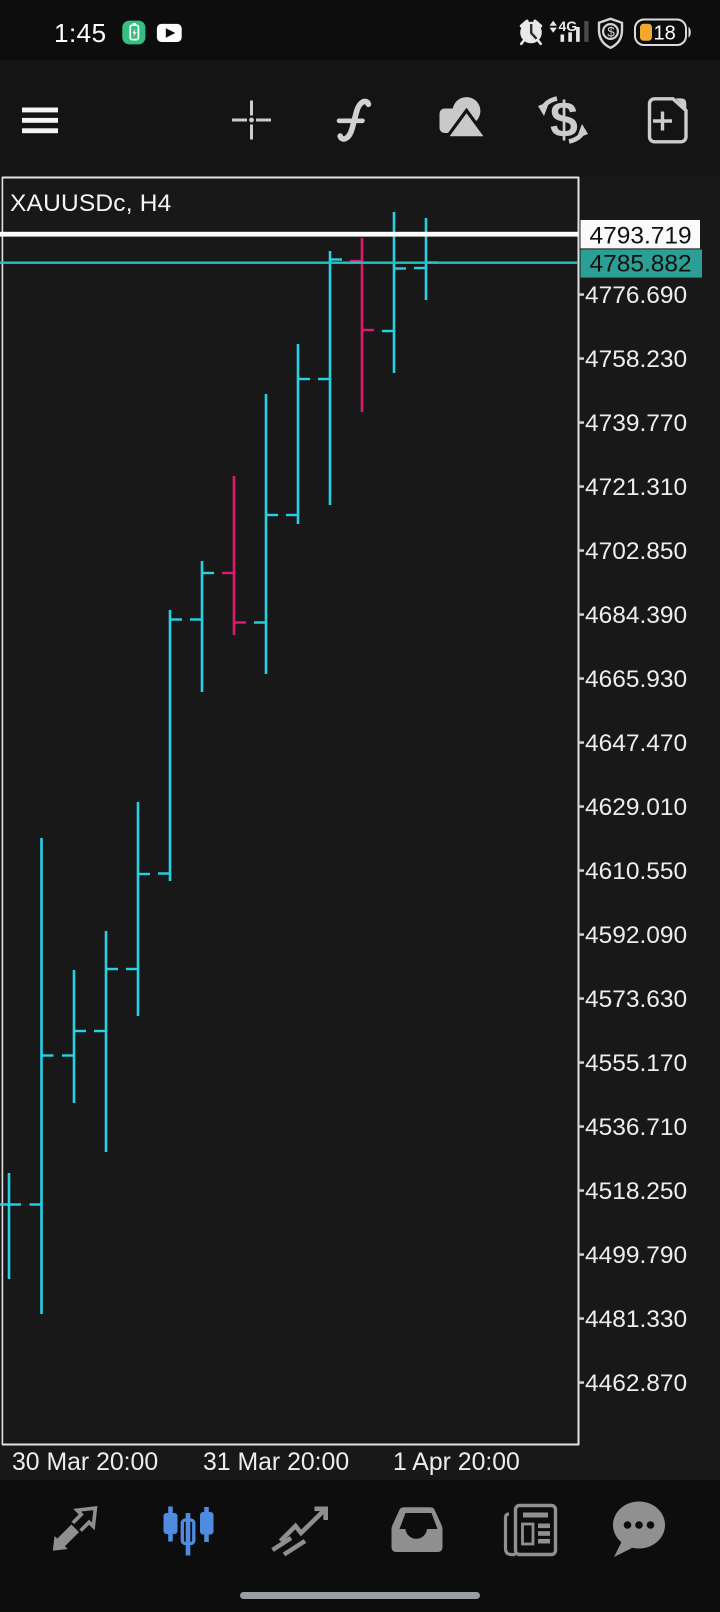  What do you see at coordinates (636, 615) in the screenshot?
I see `svg-text: 4684.390` at bounding box center [636, 615].